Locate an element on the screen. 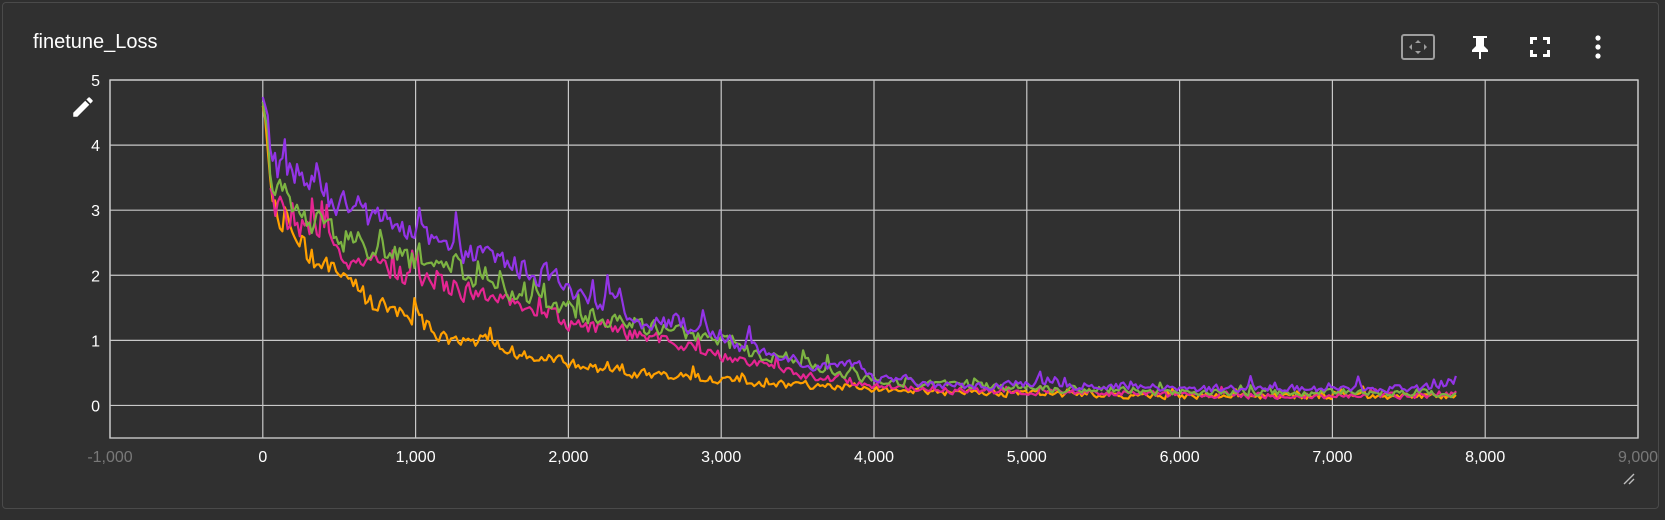 This screenshot has height=520, width=1665. x-tick-label: 4,000 is located at coordinates (874, 457).